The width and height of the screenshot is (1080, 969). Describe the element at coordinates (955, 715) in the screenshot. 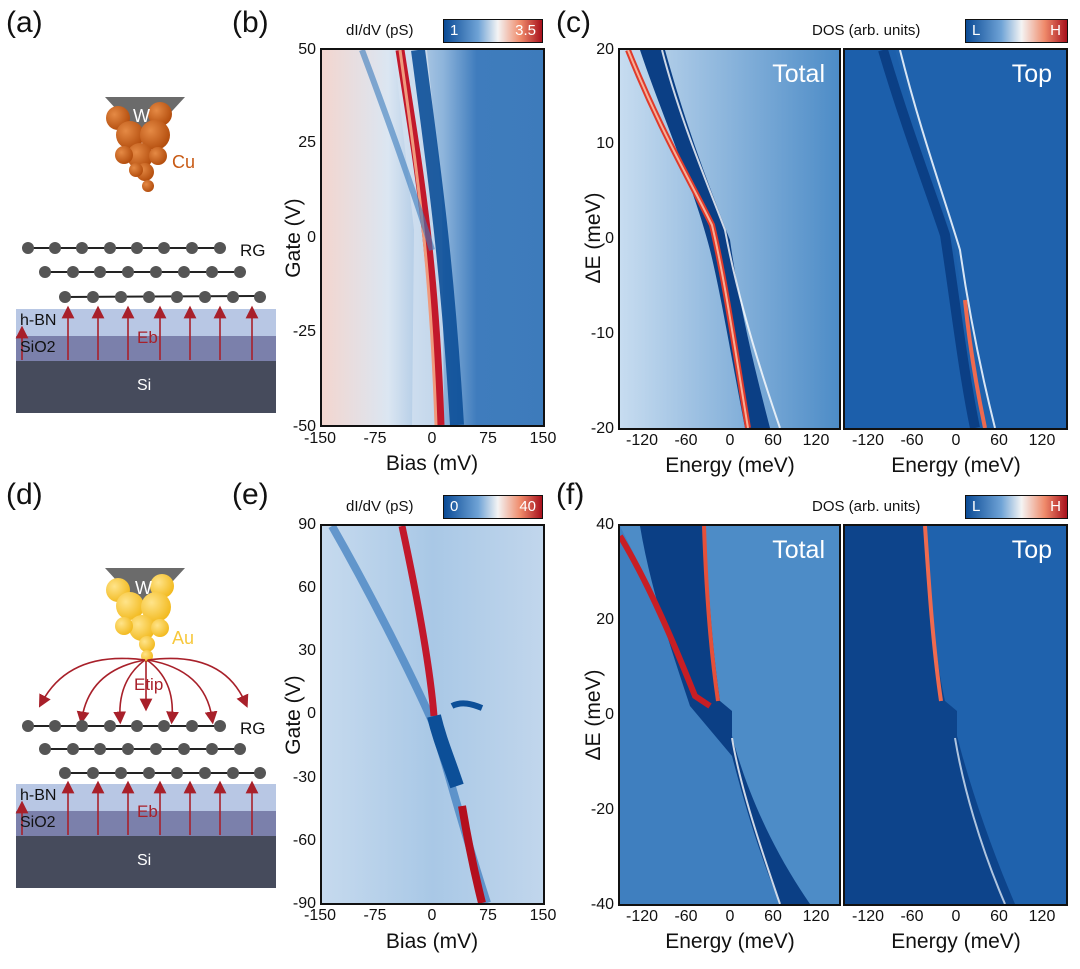

I see `heatmap-f-top: Top` at that location.